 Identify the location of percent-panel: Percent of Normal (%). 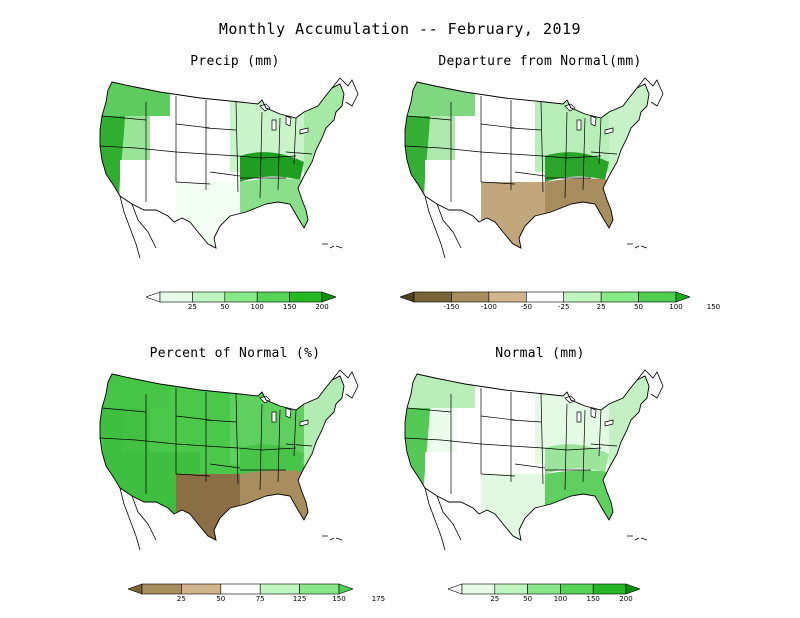
(235, 473).